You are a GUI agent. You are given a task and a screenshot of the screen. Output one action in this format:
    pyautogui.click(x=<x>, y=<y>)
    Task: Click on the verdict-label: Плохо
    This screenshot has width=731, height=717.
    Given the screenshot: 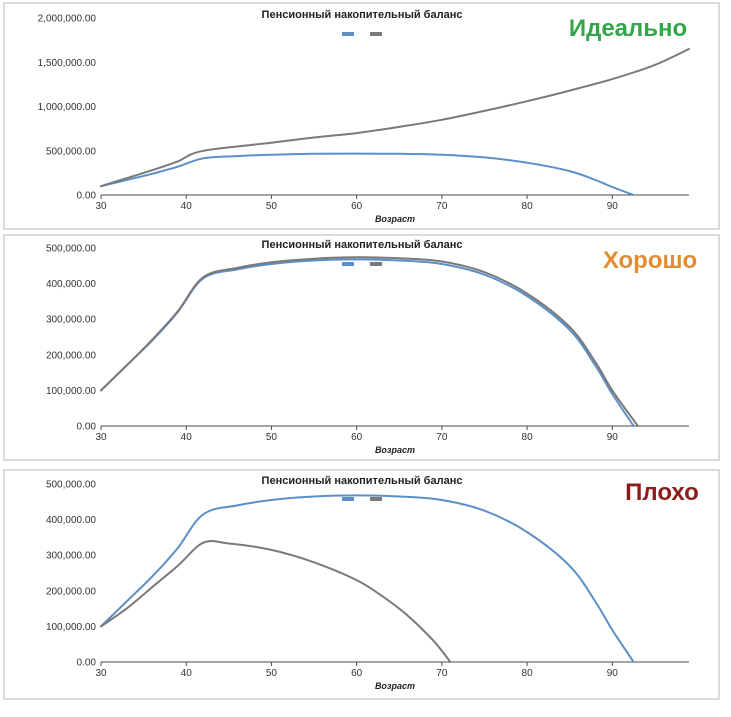 What is the action you would take?
    pyautogui.click(x=662, y=492)
    